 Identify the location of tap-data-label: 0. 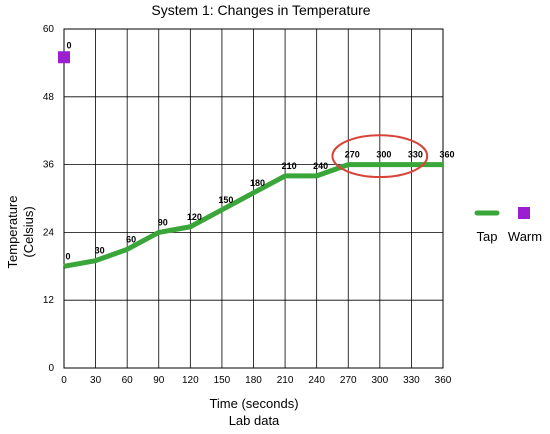
(67, 256).